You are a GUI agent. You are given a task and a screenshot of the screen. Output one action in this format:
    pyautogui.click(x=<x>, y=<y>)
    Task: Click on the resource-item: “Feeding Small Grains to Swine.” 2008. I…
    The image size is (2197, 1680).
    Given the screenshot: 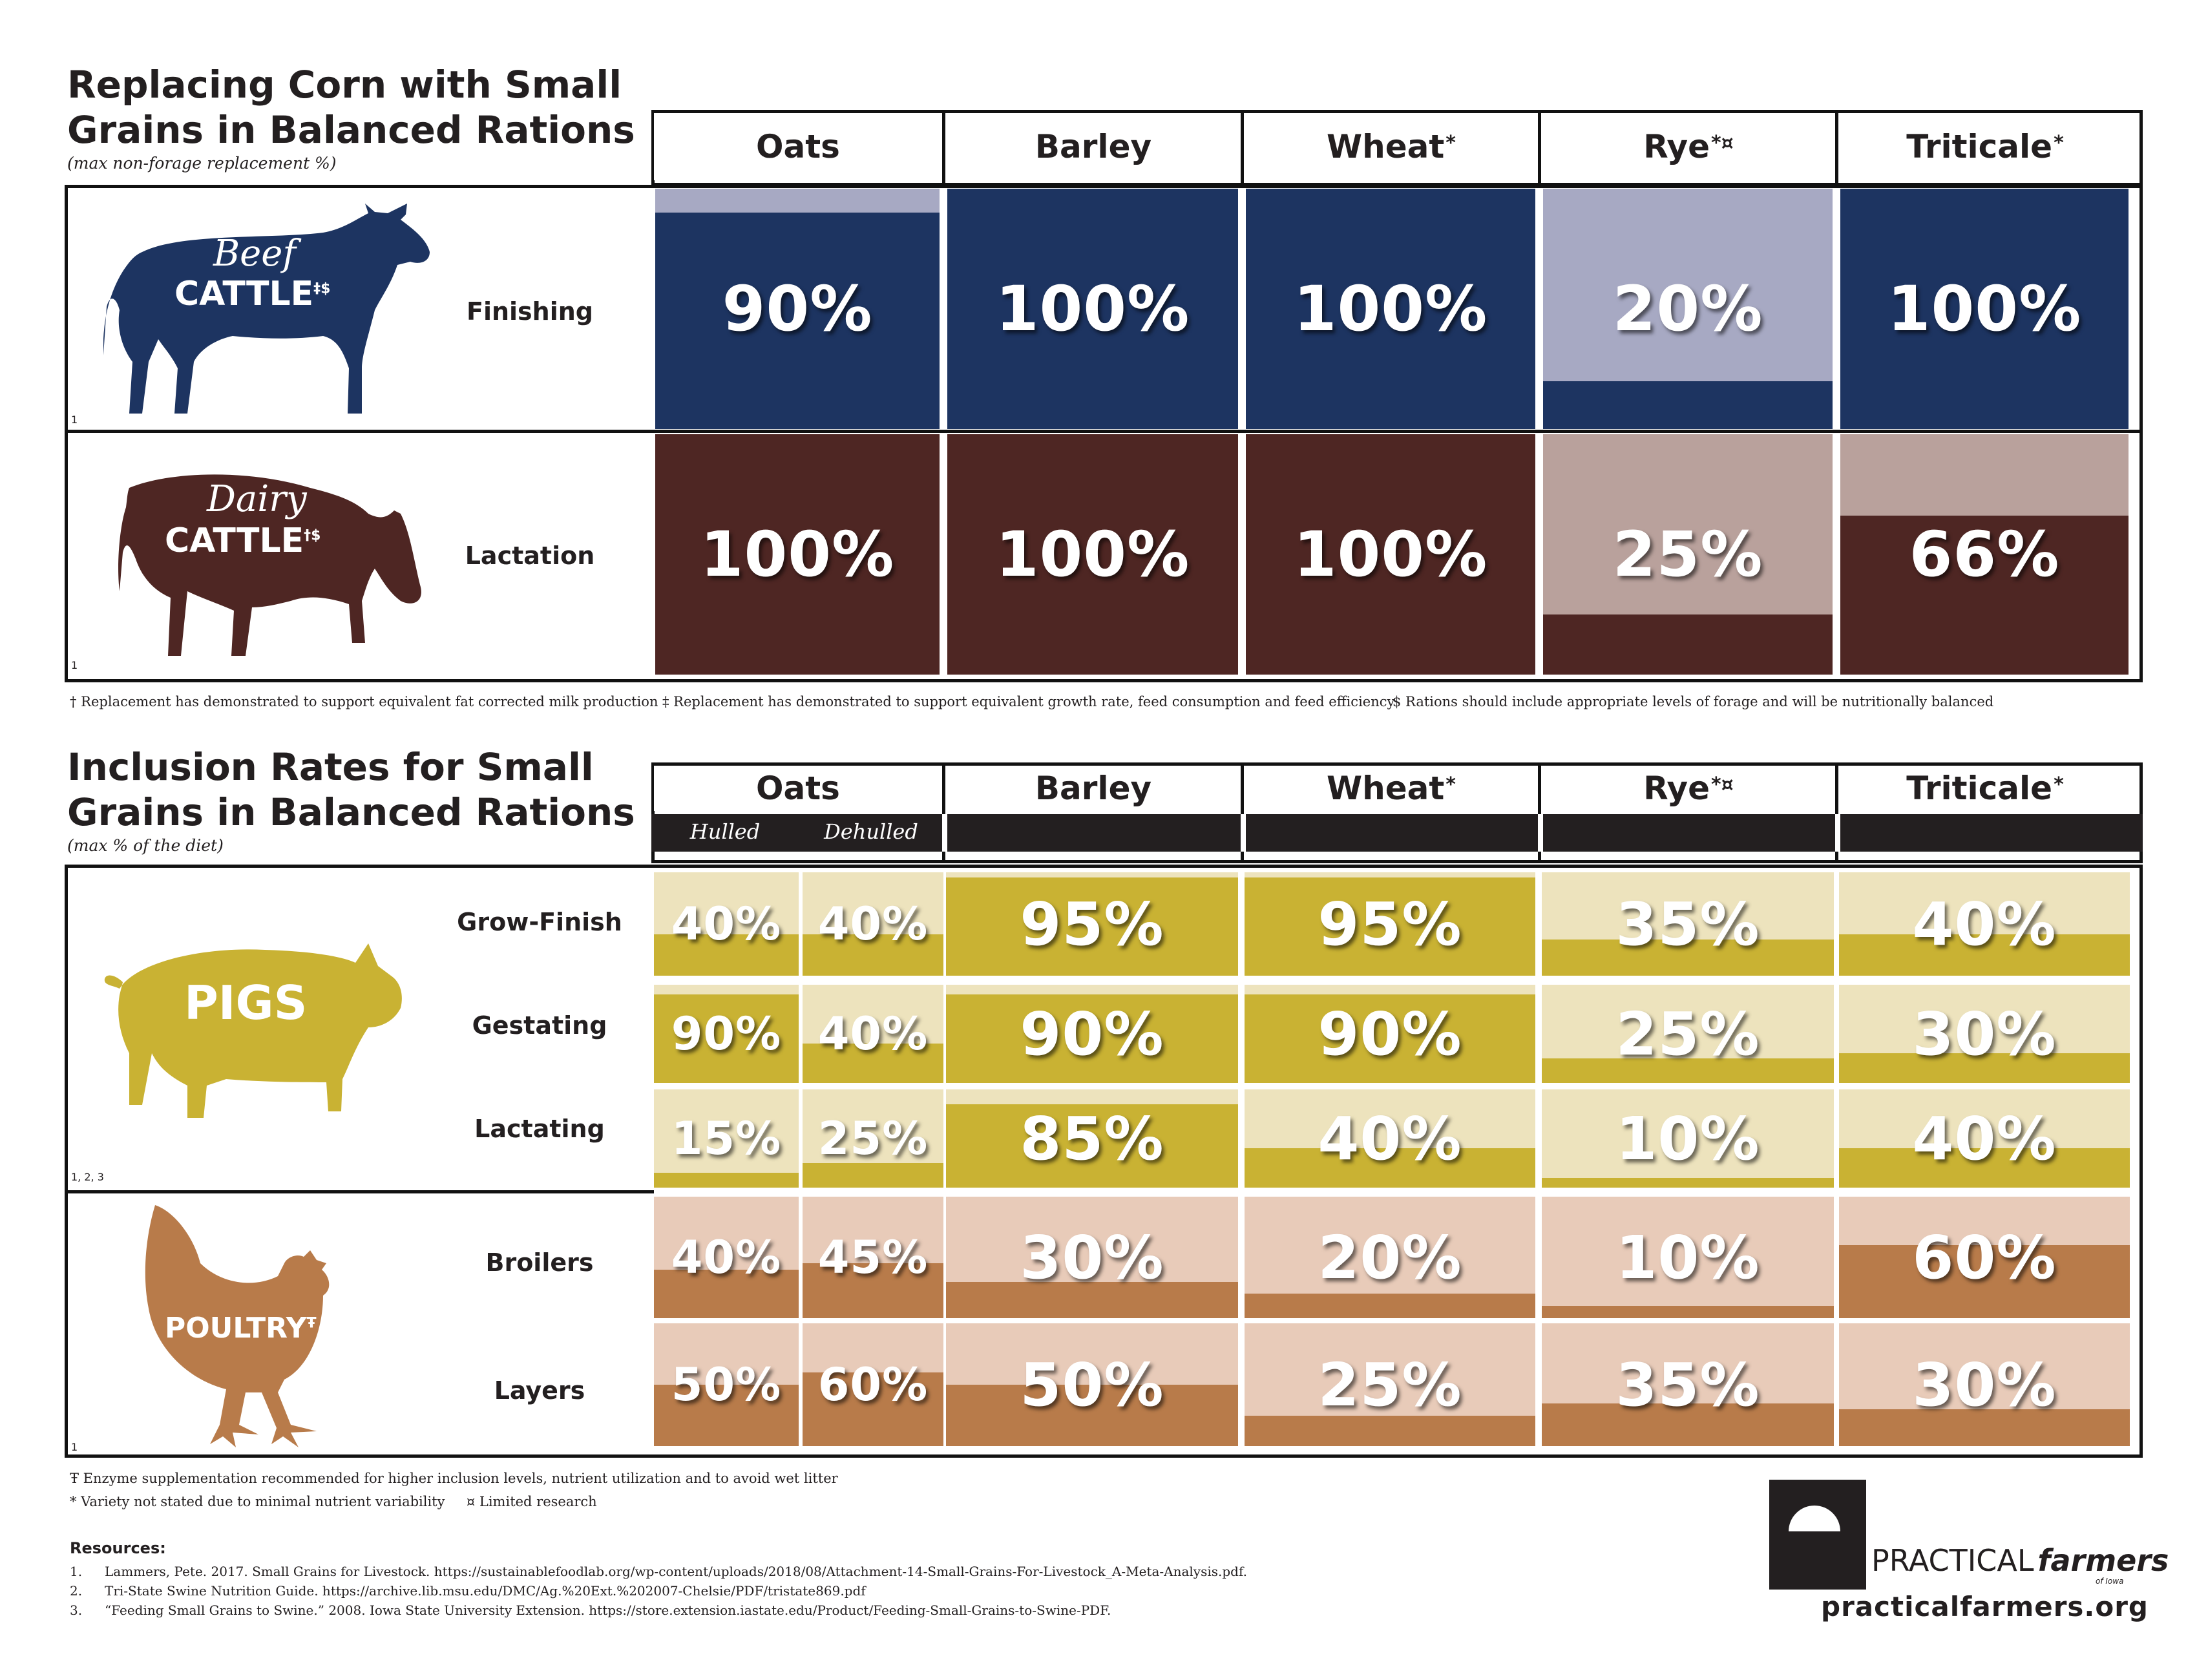 What is the action you would take?
    pyautogui.click(x=608, y=1610)
    